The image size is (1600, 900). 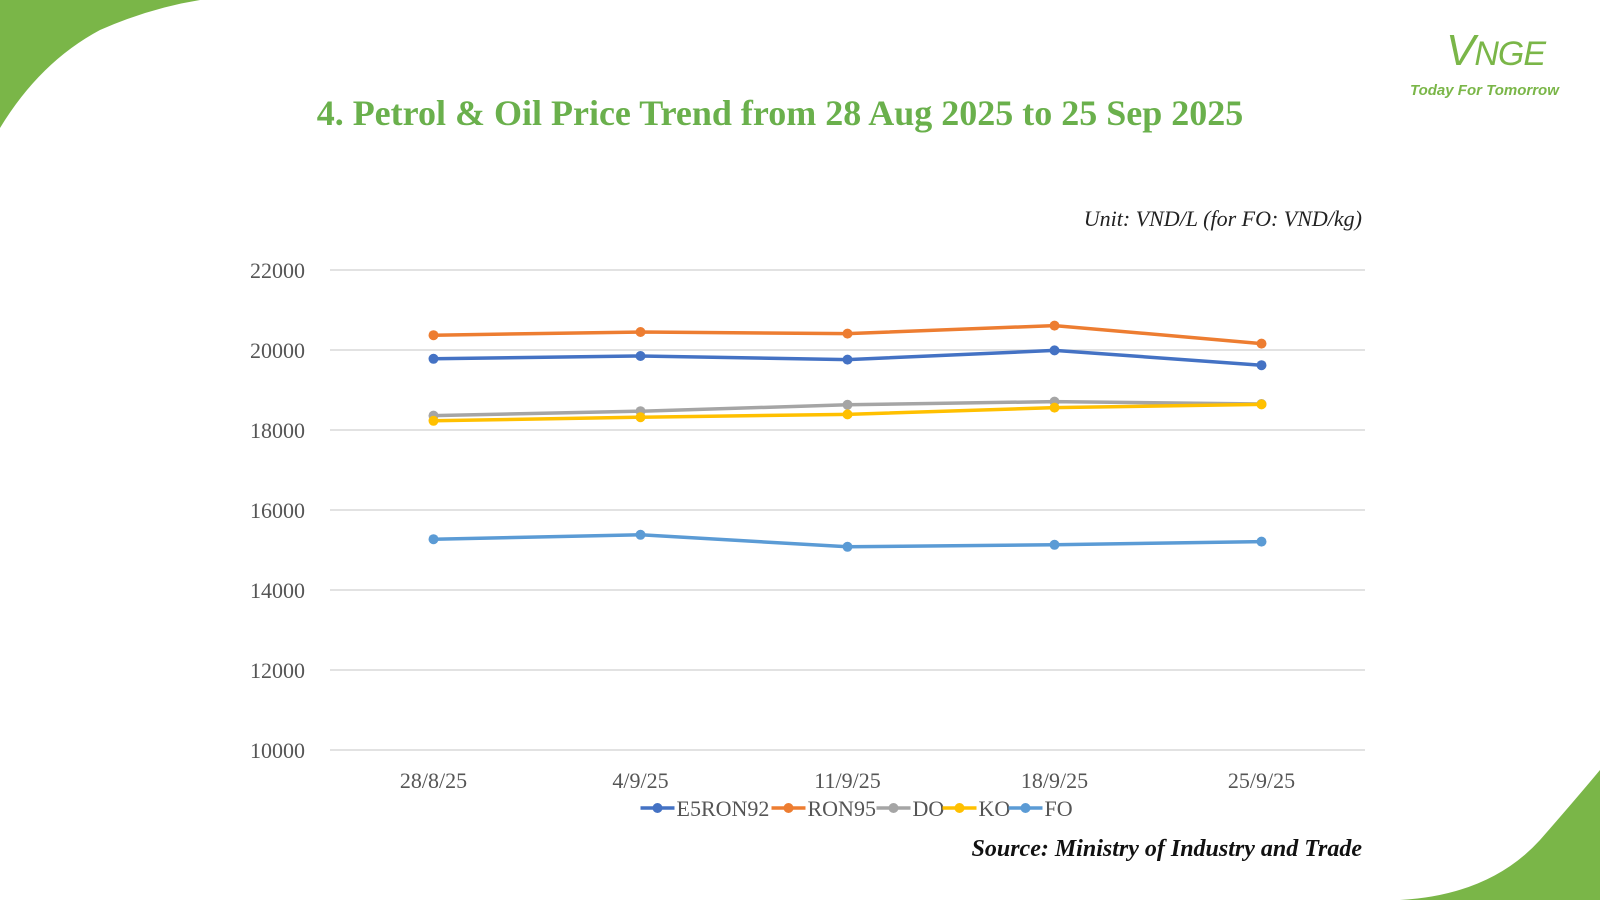 What do you see at coordinates (929, 808) in the screenshot?
I see `legend-label-do: DO` at bounding box center [929, 808].